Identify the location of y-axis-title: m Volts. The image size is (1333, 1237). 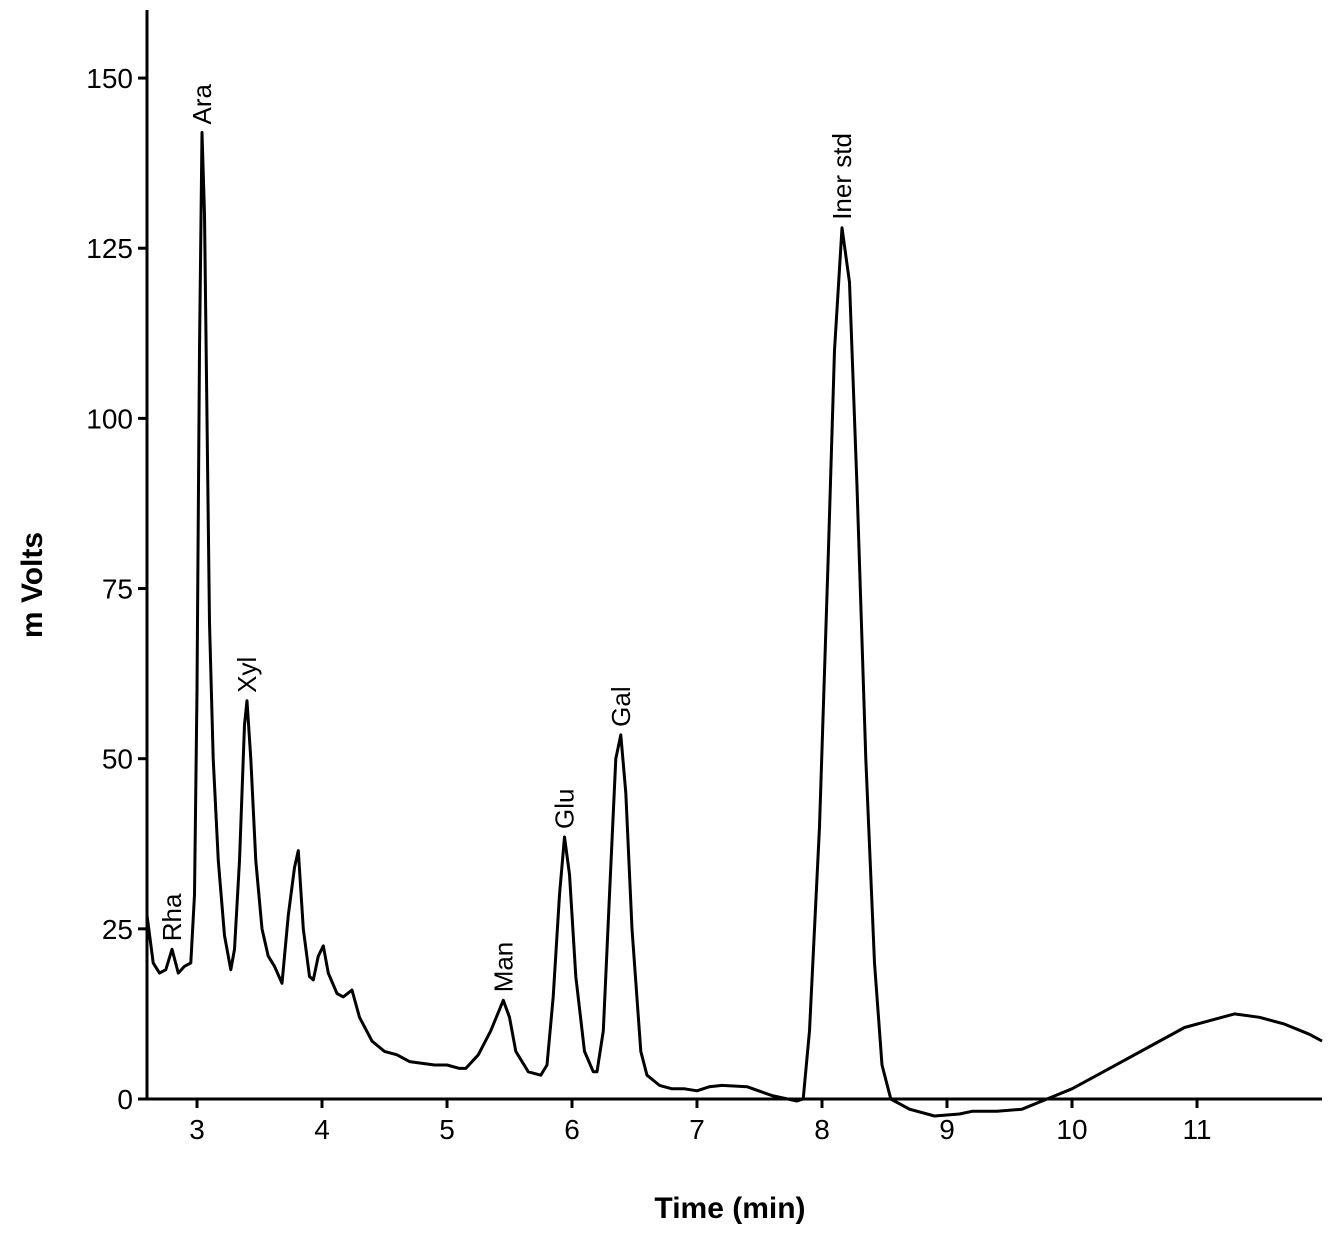
(32, 585).